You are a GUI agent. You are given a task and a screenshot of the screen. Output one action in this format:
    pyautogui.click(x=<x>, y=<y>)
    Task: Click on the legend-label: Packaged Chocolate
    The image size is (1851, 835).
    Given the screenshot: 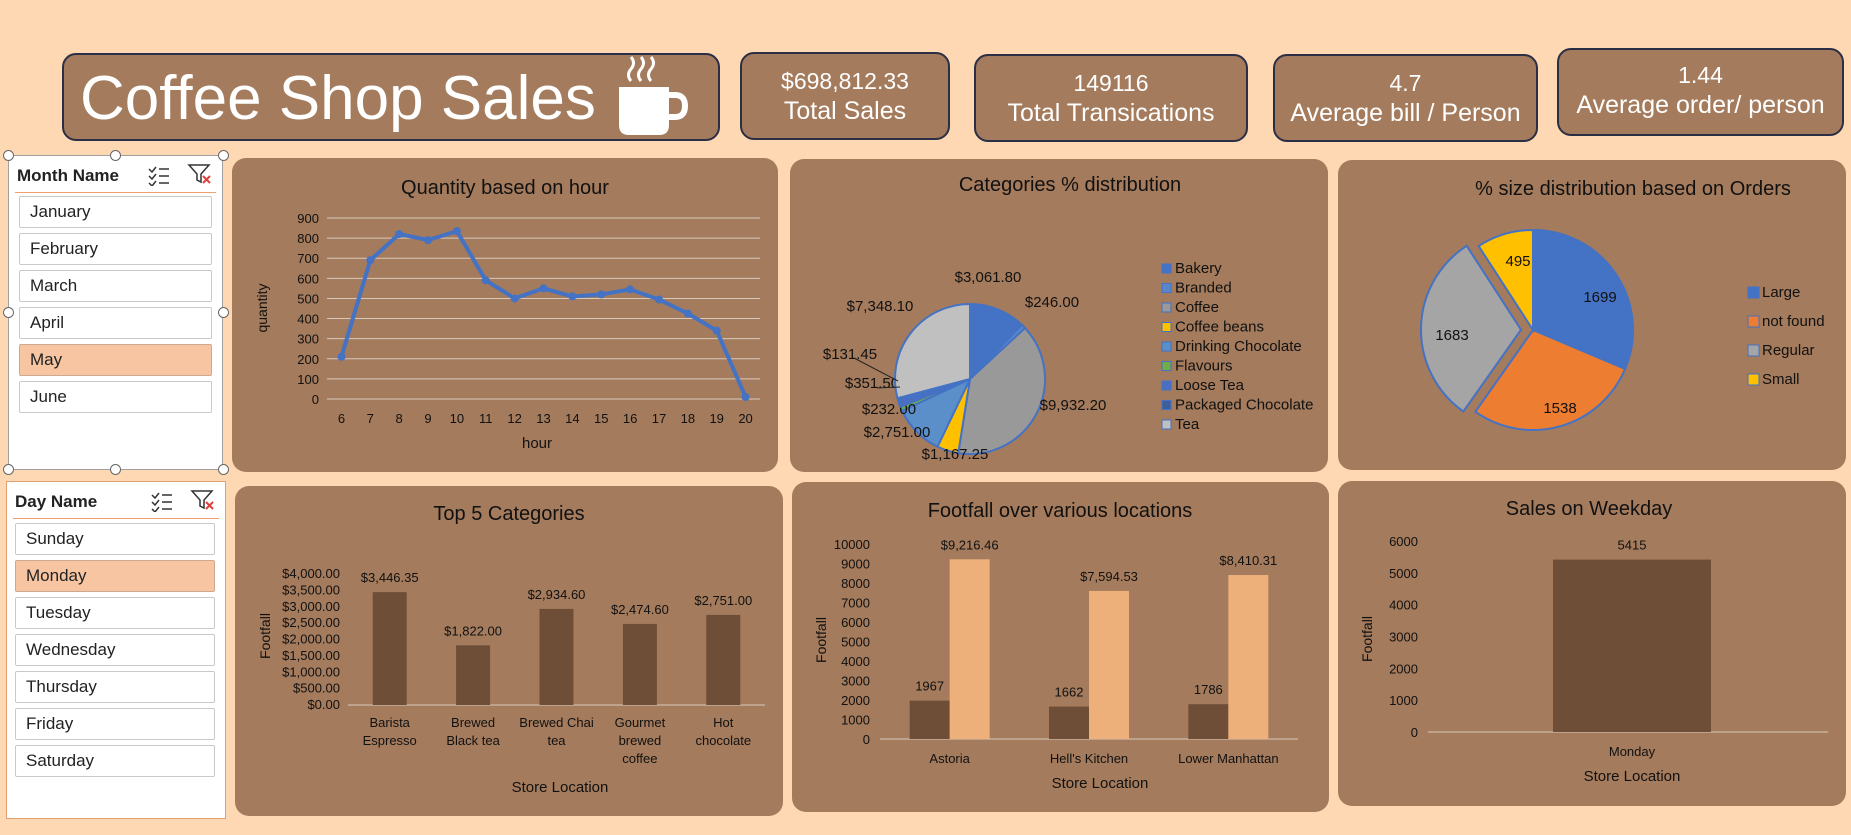 What is the action you would take?
    pyautogui.click(x=1244, y=405)
    